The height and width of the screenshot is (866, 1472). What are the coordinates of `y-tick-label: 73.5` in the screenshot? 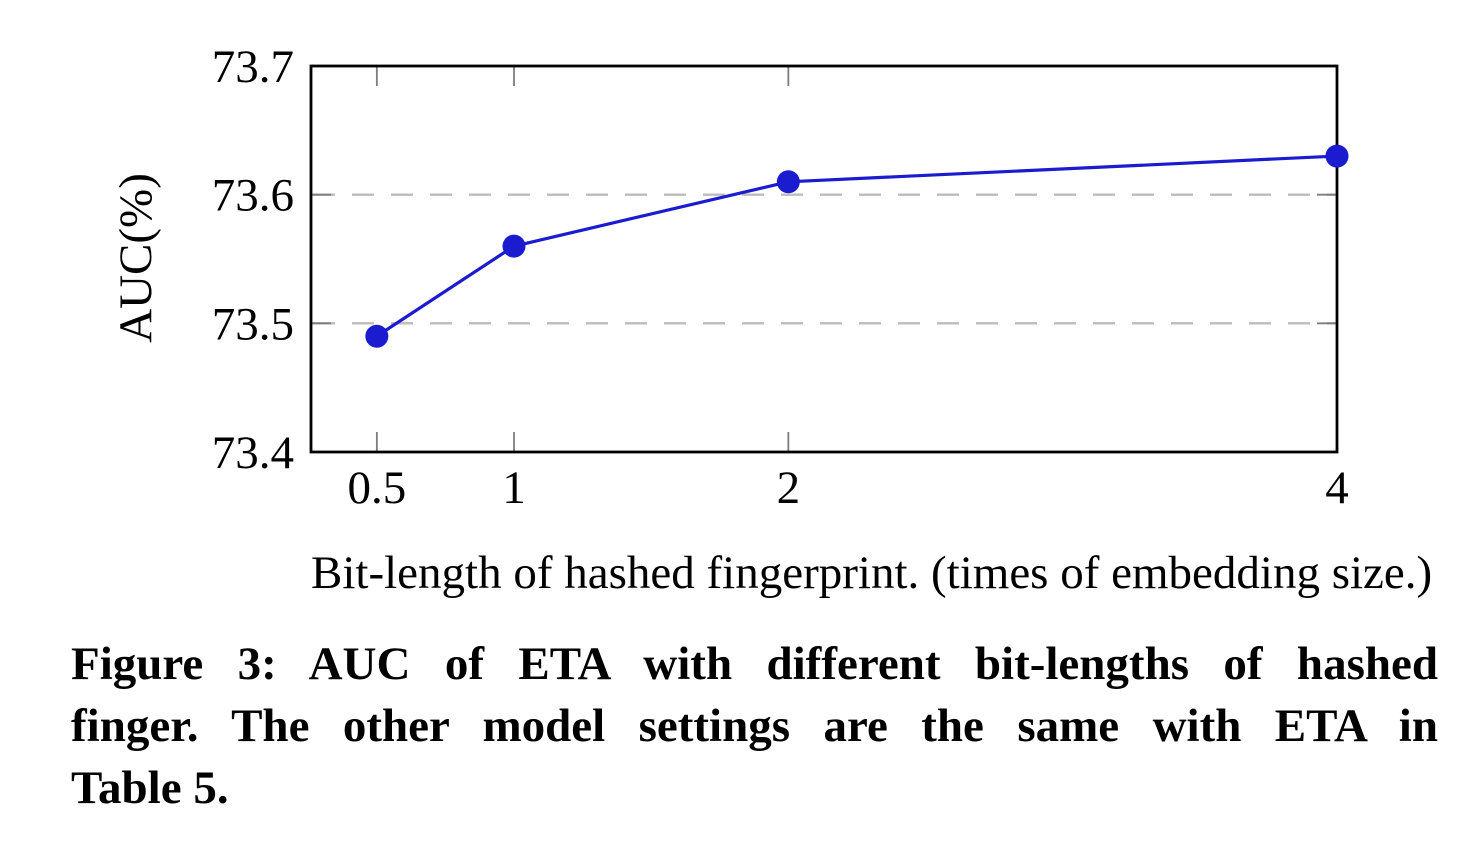 It's located at (253, 324).